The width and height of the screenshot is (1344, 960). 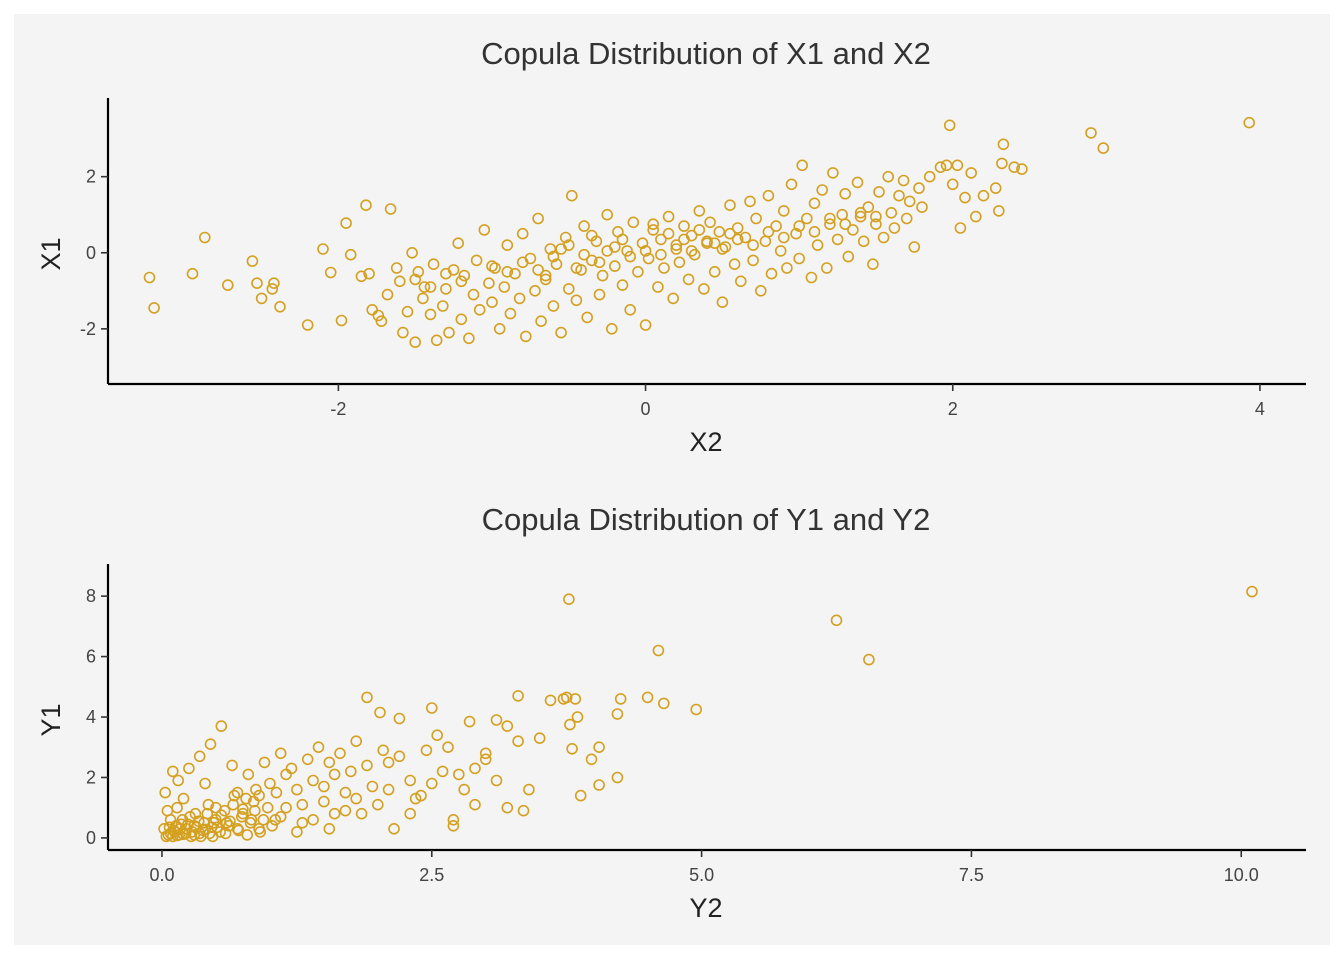 I want to click on y-tick-label: -2, so click(x=88, y=329).